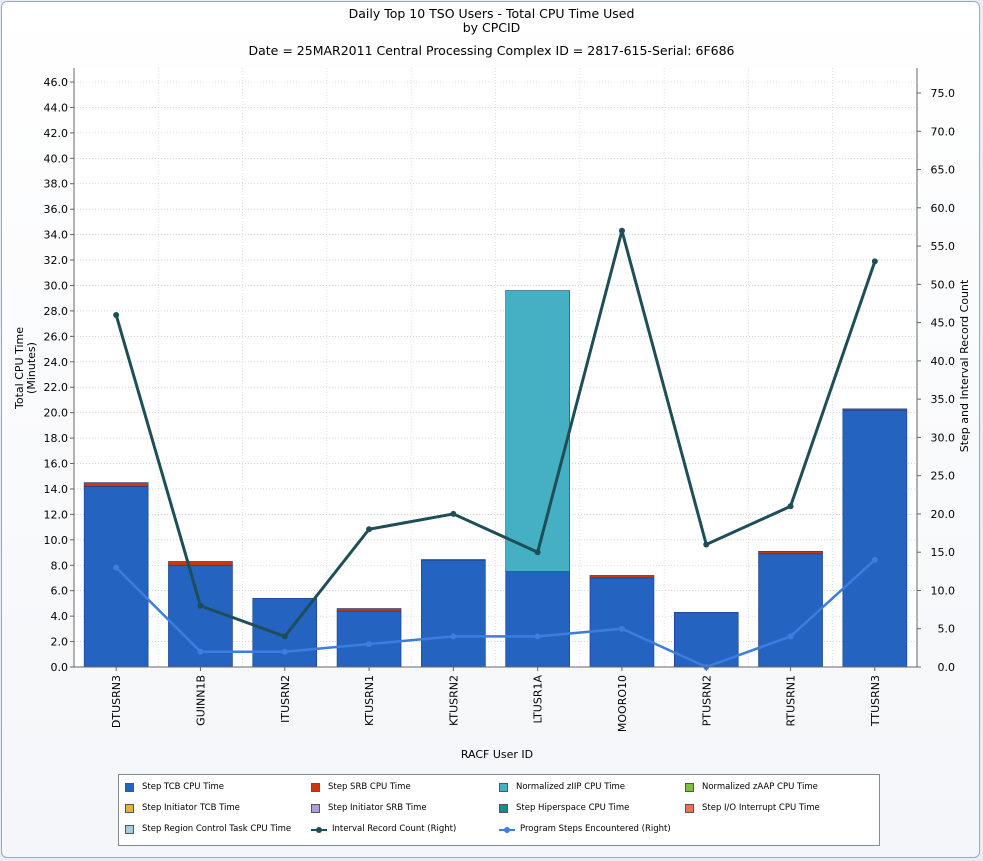  What do you see at coordinates (943, 93) in the screenshot?
I see `y-right-tick-label: 75.0` at bounding box center [943, 93].